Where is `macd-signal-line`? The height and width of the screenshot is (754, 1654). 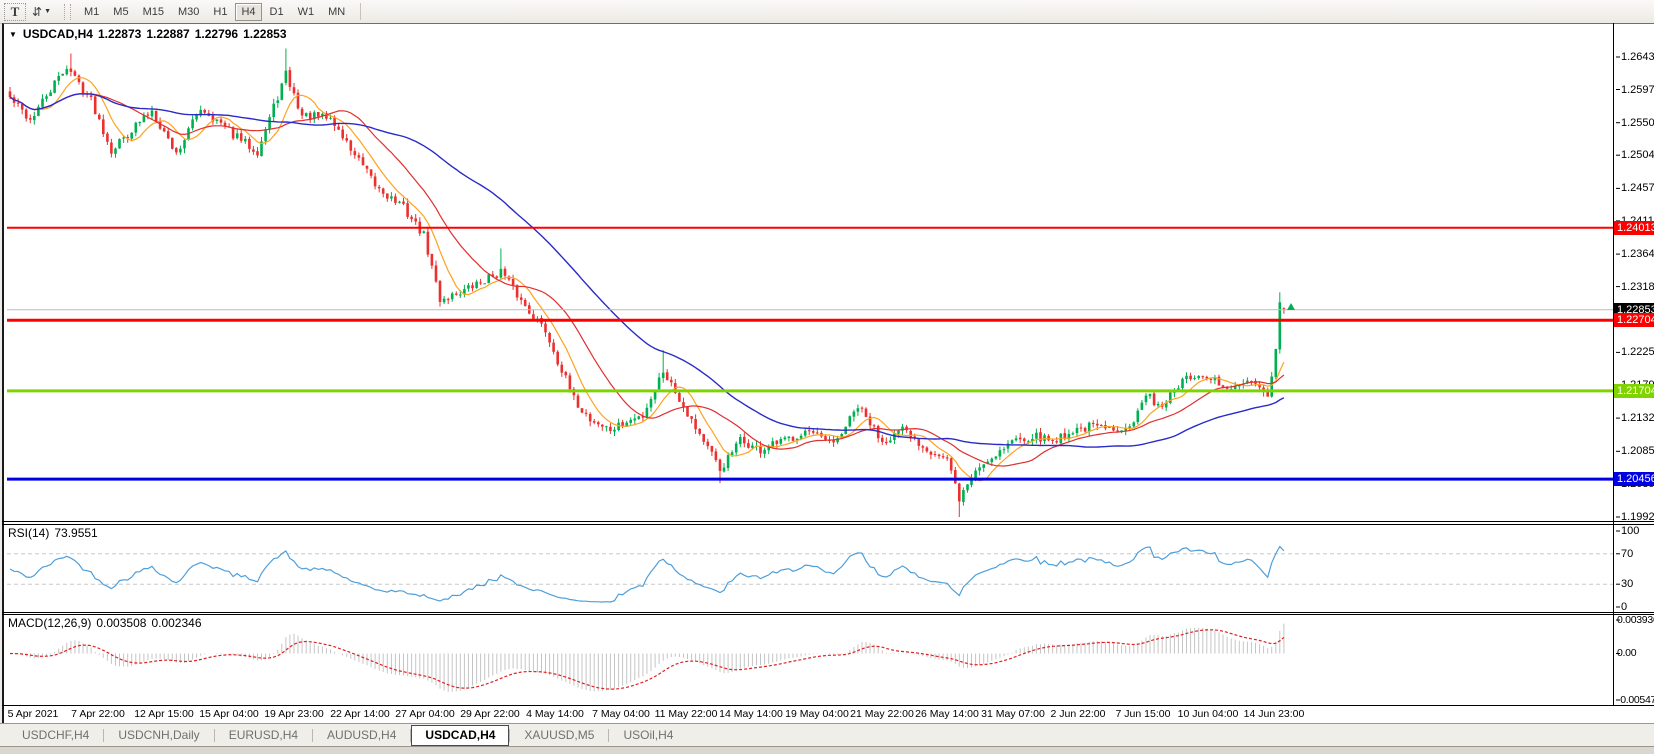 macd-signal-line is located at coordinates (647, 659).